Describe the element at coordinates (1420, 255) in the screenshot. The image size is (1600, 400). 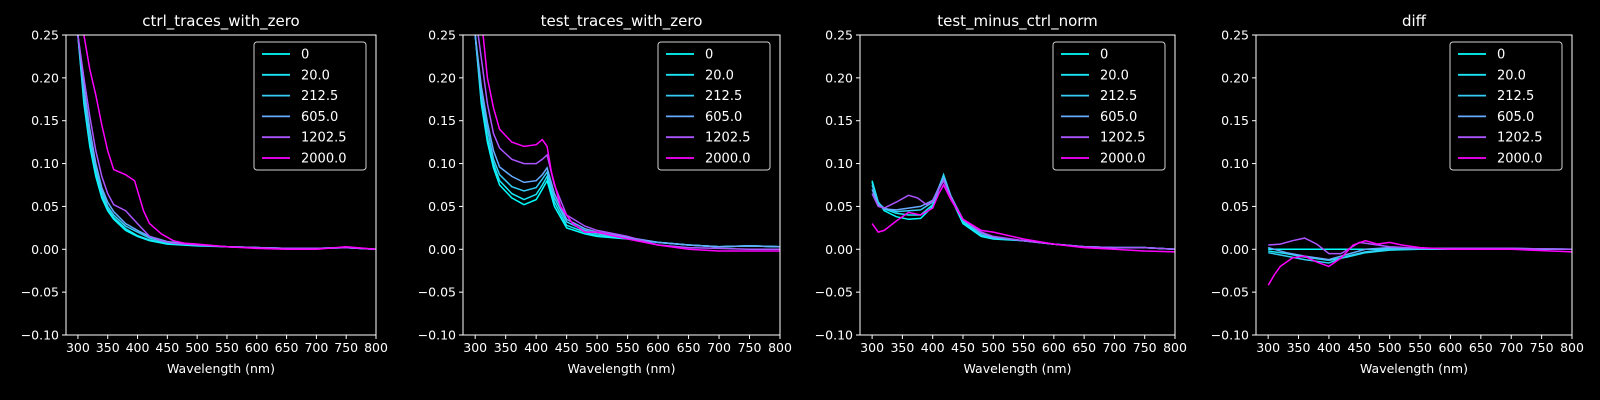
I see `series-line-20.0` at that location.